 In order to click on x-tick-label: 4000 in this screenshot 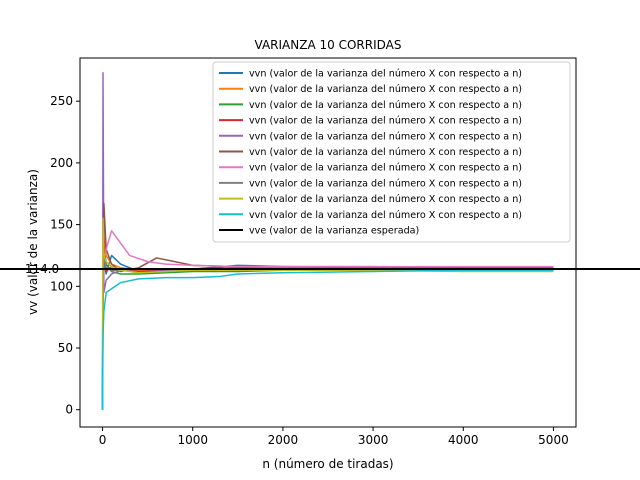, I will do `click(463, 440)`.